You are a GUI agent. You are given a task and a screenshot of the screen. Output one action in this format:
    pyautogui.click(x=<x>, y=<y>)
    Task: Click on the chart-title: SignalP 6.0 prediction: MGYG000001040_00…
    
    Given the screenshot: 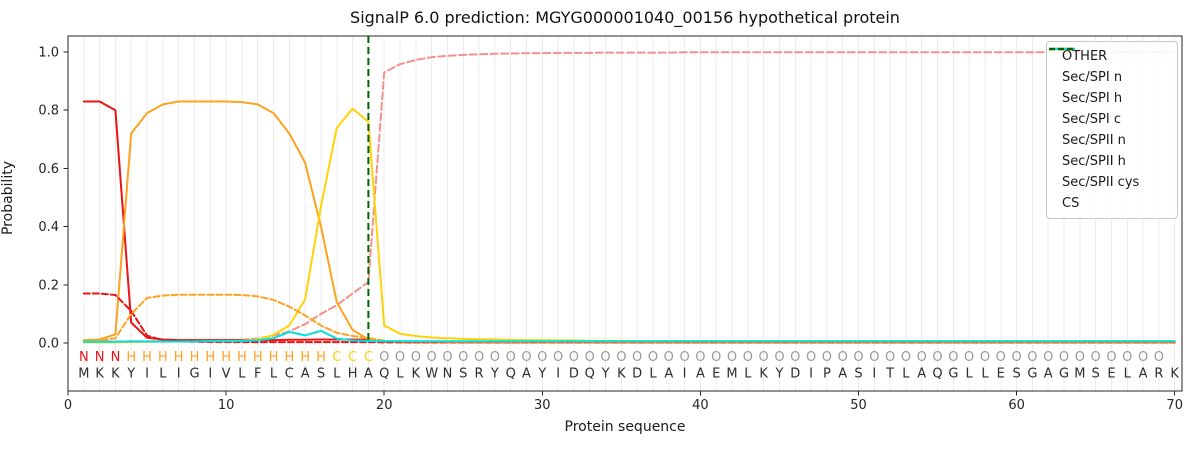 What is the action you would take?
    pyautogui.click(x=625, y=17)
    